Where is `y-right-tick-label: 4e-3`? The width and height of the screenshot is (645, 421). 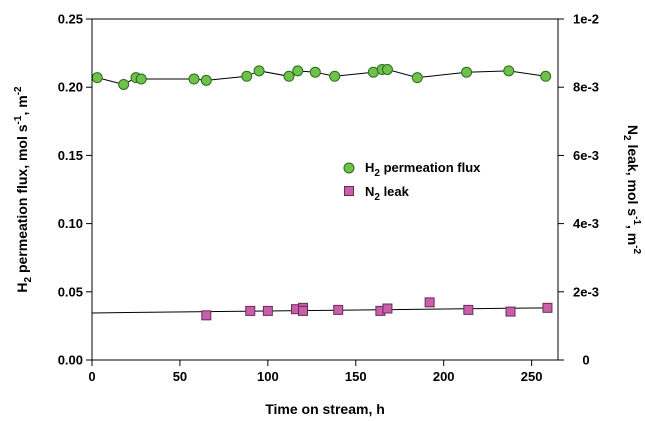
y-right-tick-label: 4e-3 is located at coordinates (586, 223).